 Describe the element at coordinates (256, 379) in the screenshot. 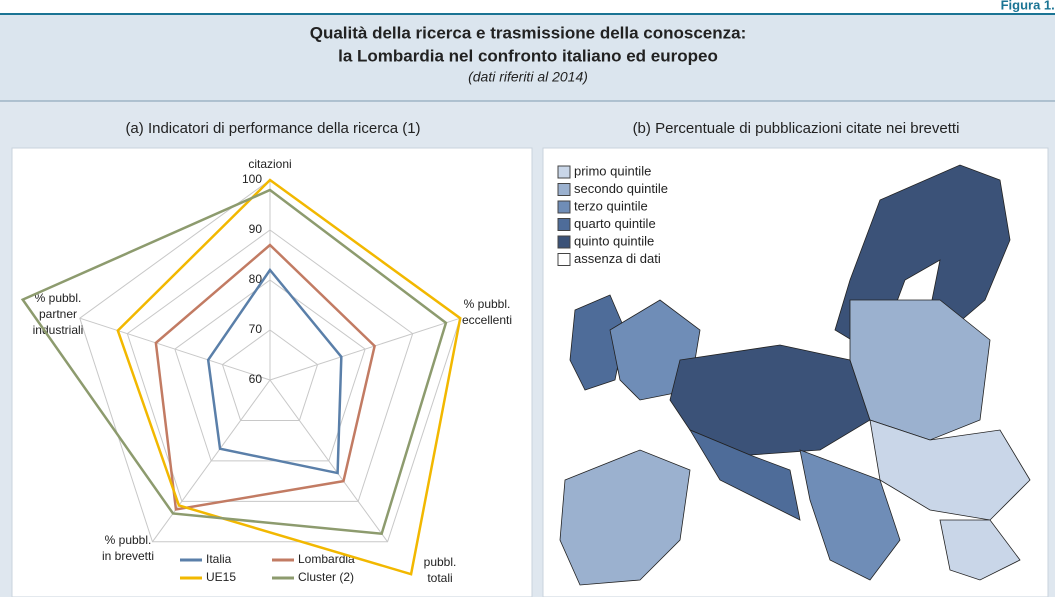

I see `r-tick-label: 60` at that location.